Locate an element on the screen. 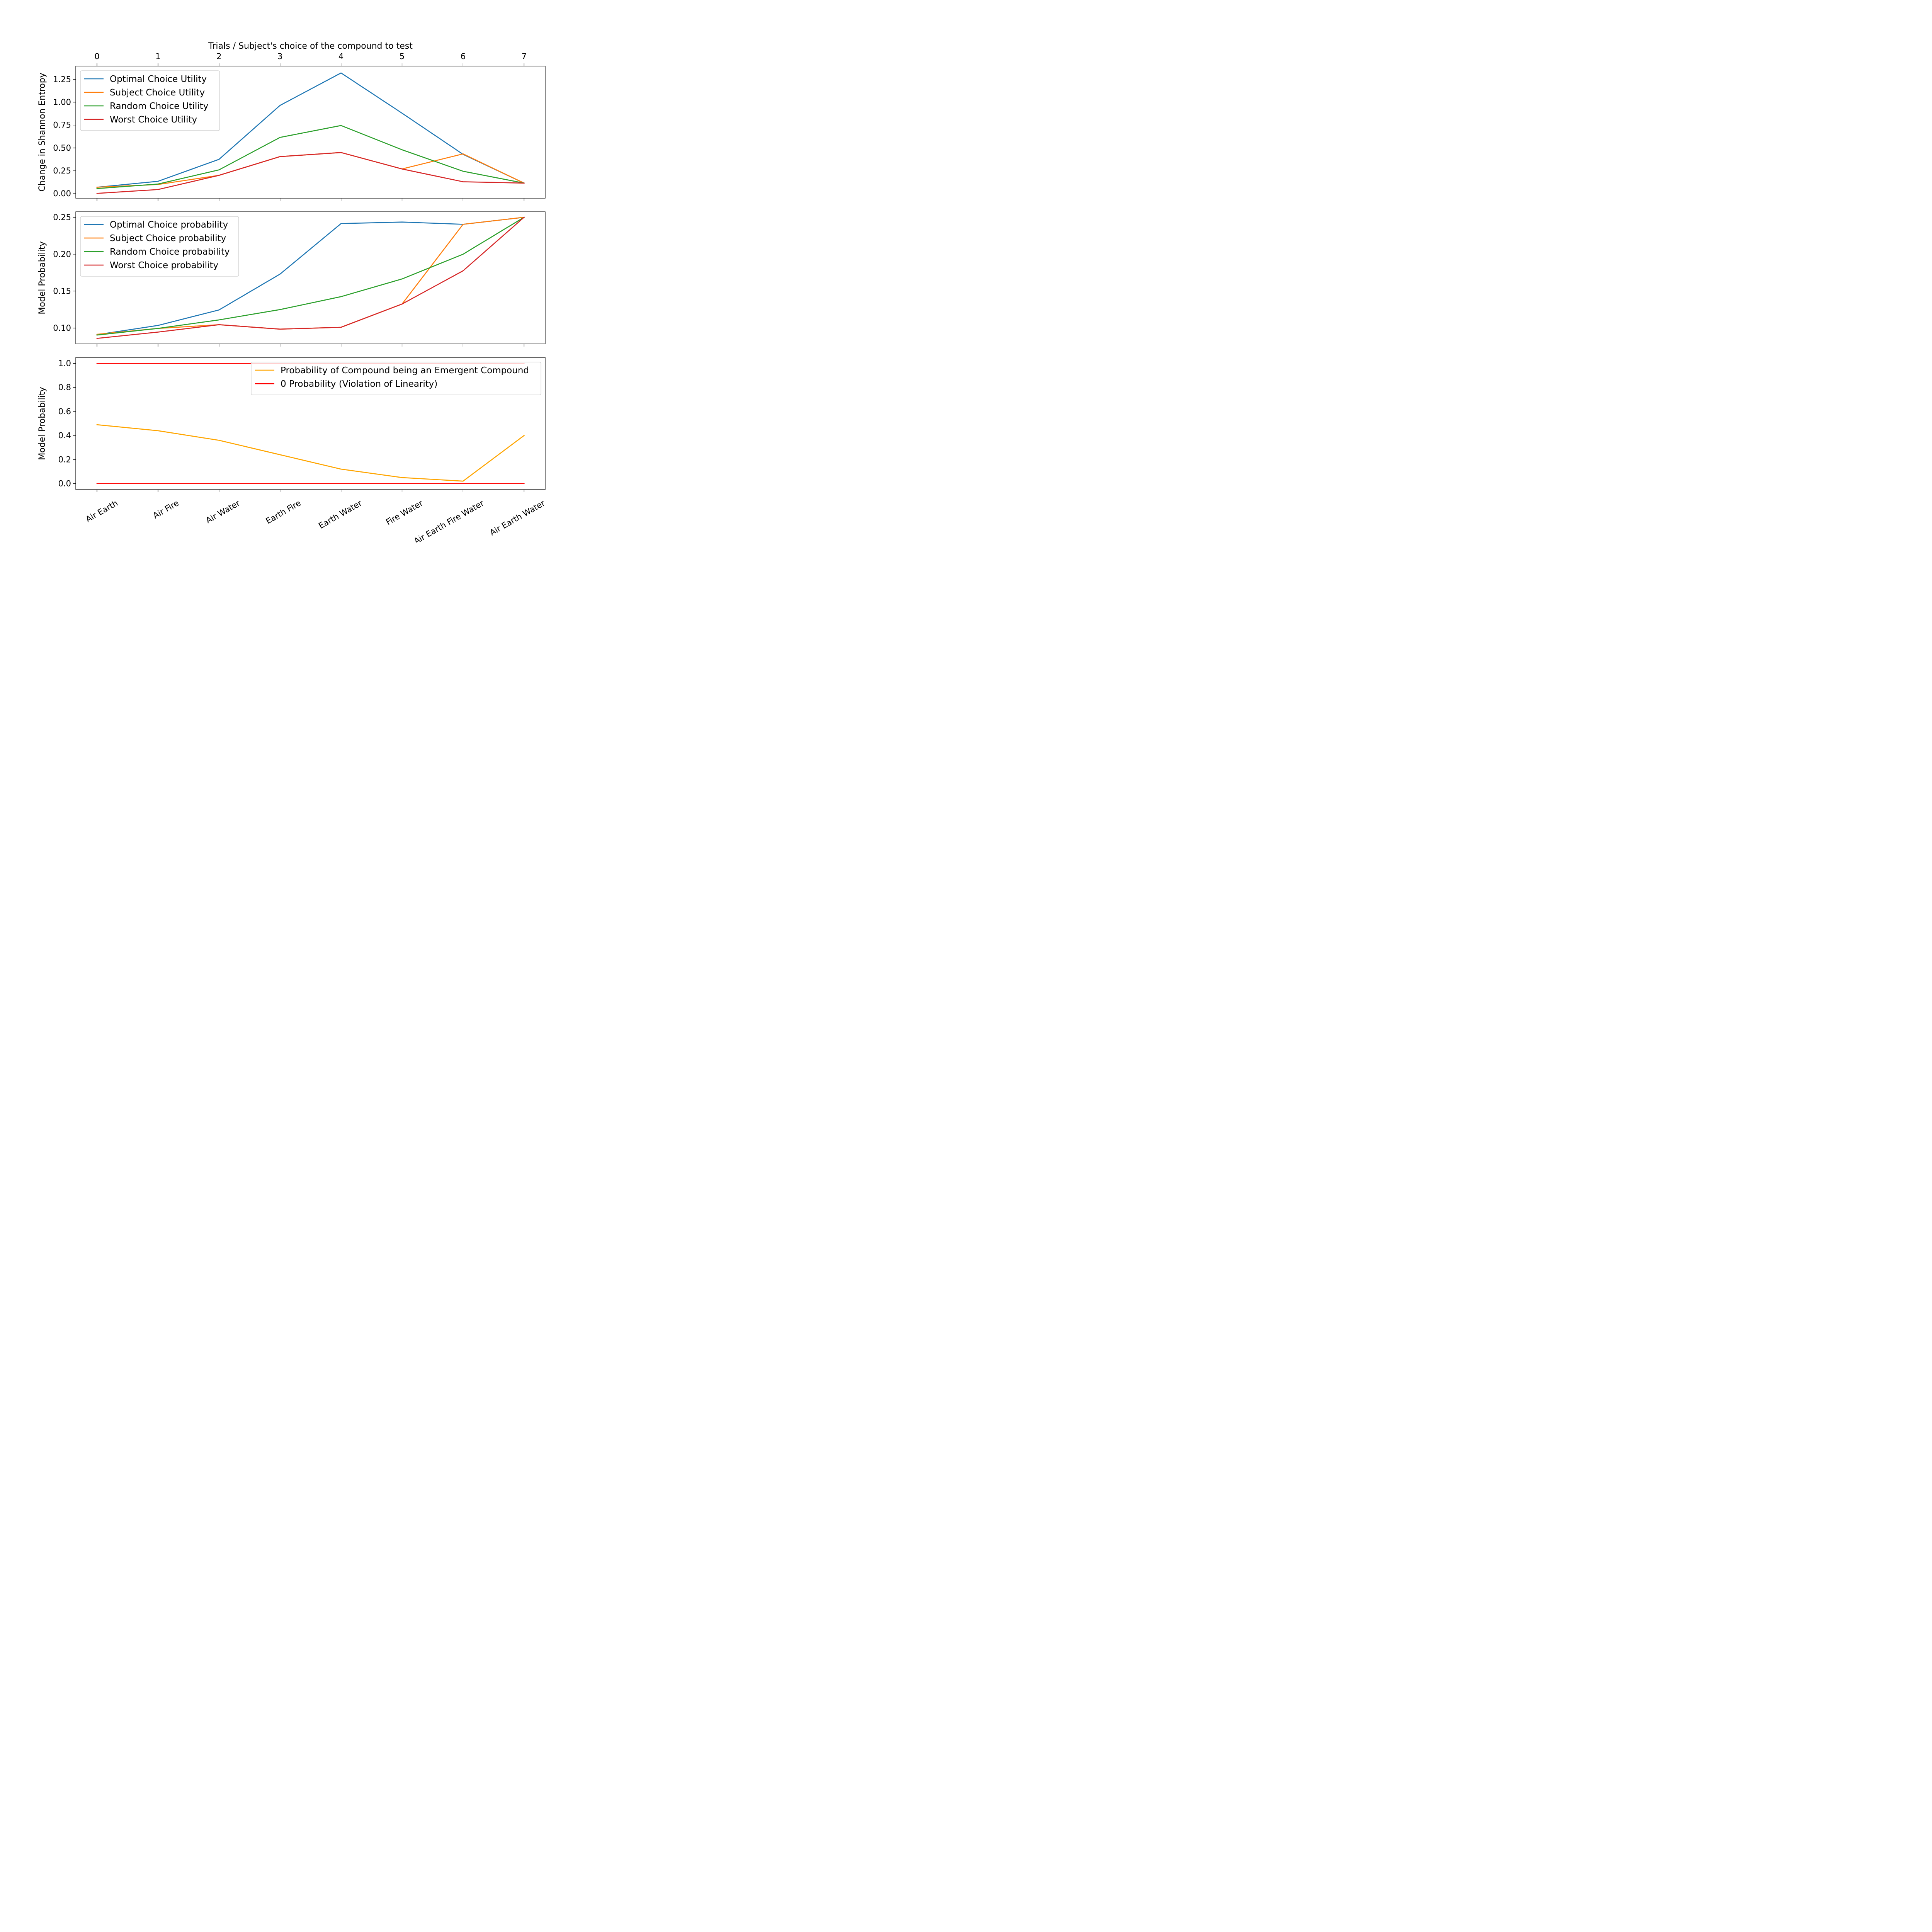 The width and height of the screenshot is (1932, 1932). top-x-tick-label-4: 4 is located at coordinates (341, 57).